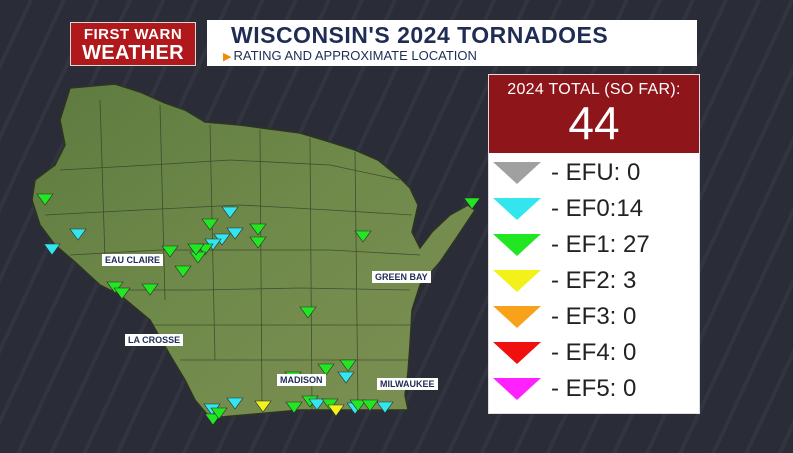 The image size is (793, 453). I want to click on total-label: 2024 TOTAL (SO FAR):, so click(594, 89).